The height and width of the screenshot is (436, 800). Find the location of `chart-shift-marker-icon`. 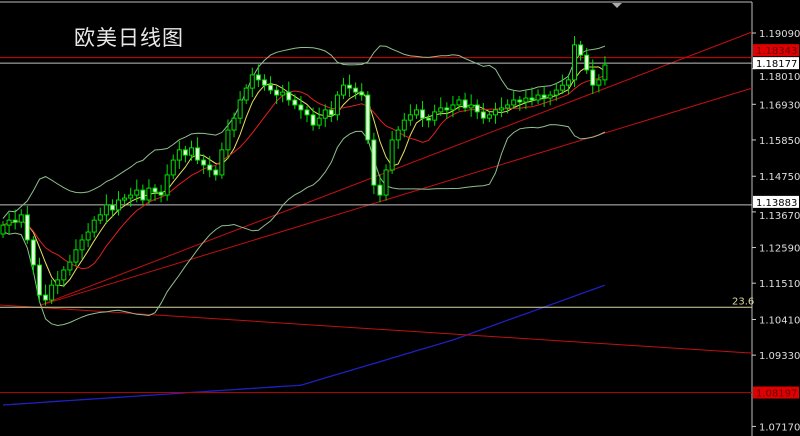

chart-shift-marker-icon is located at coordinates (617, 5).